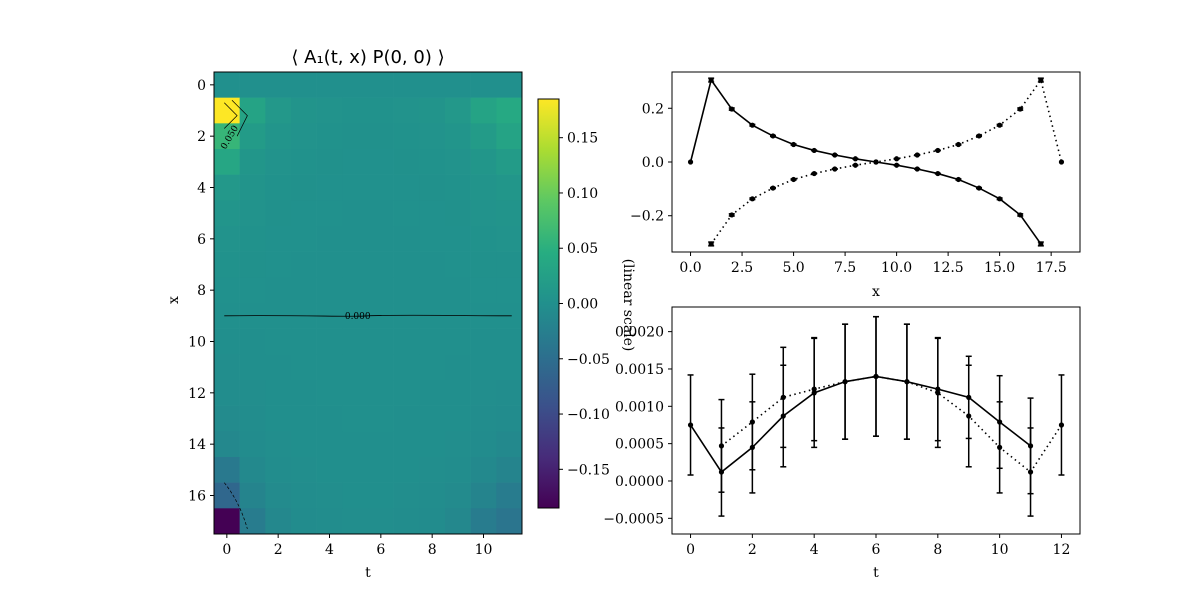  What do you see at coordinates (860, 424) in the screenshot?
I see `series-line` at bounding box center [860, 424].